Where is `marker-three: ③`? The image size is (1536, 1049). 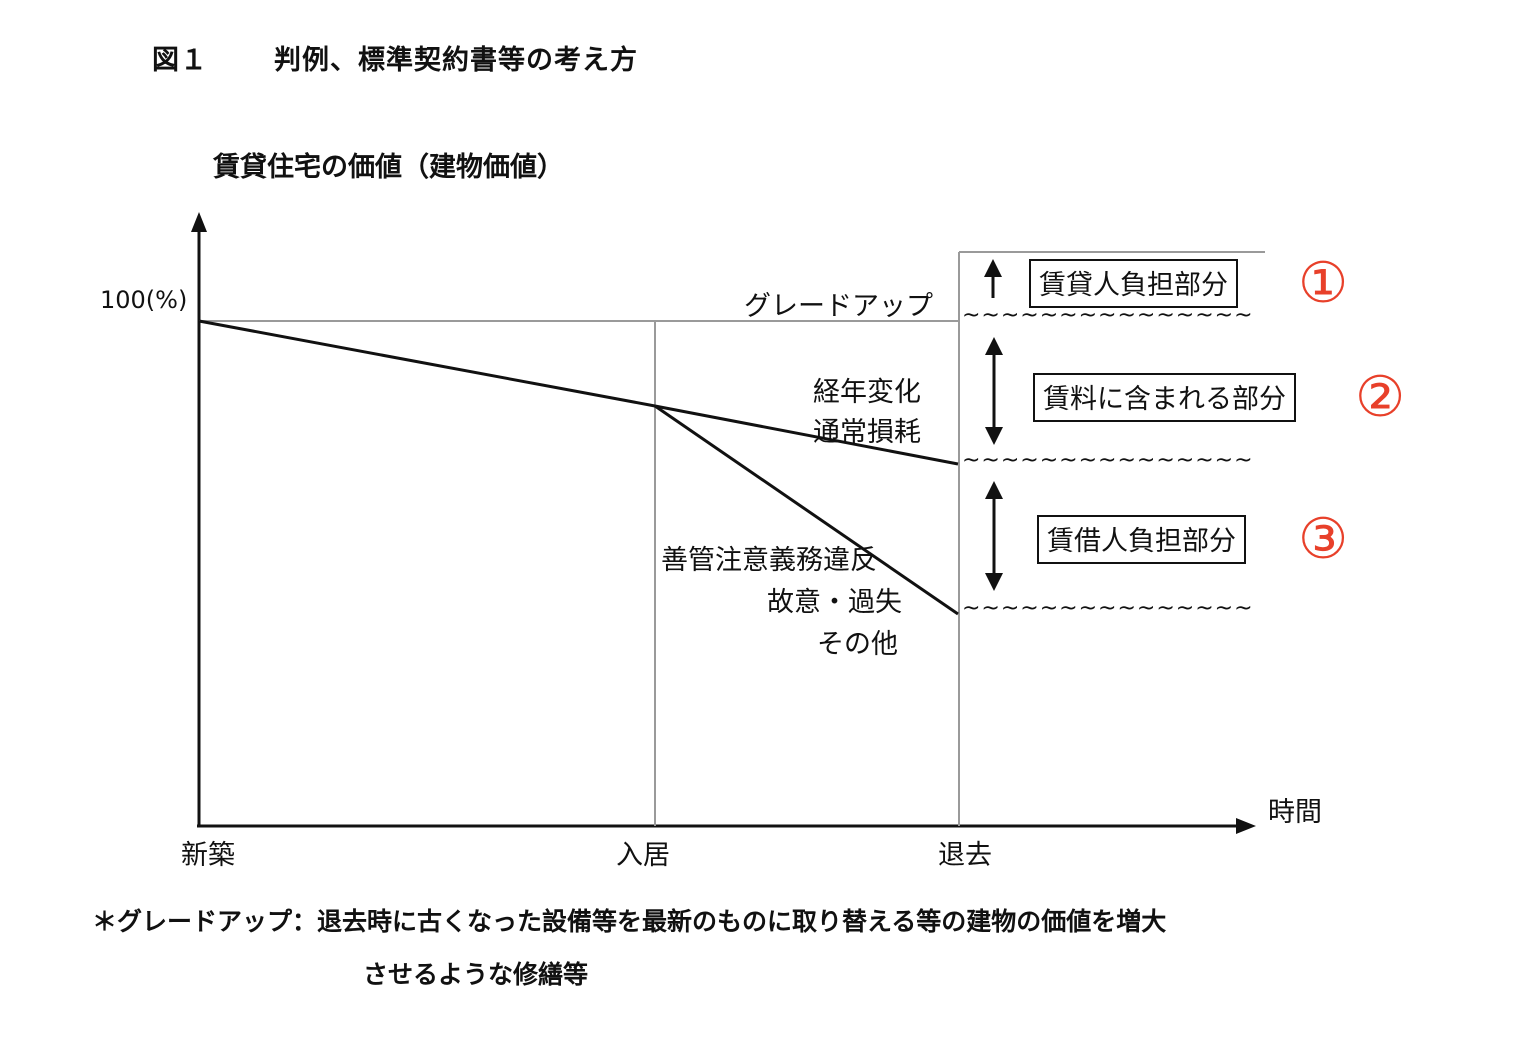 marker-three: ③ is located at coordinates (1323, 539).